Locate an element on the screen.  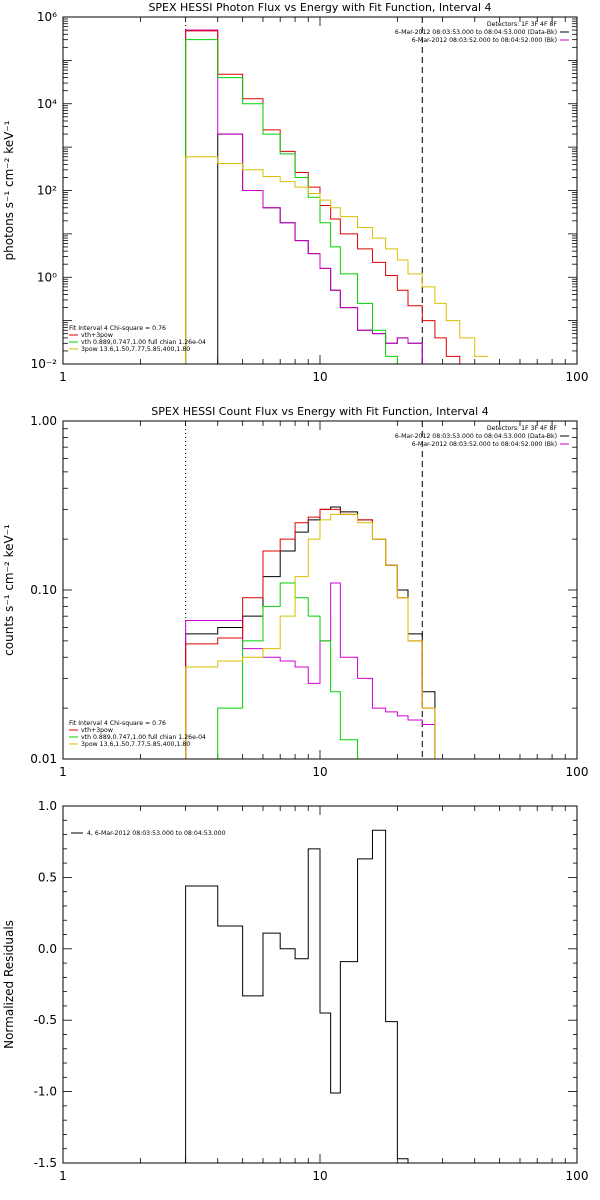
y-tick-label: 10⁰ is located at coordinates (47, 277).